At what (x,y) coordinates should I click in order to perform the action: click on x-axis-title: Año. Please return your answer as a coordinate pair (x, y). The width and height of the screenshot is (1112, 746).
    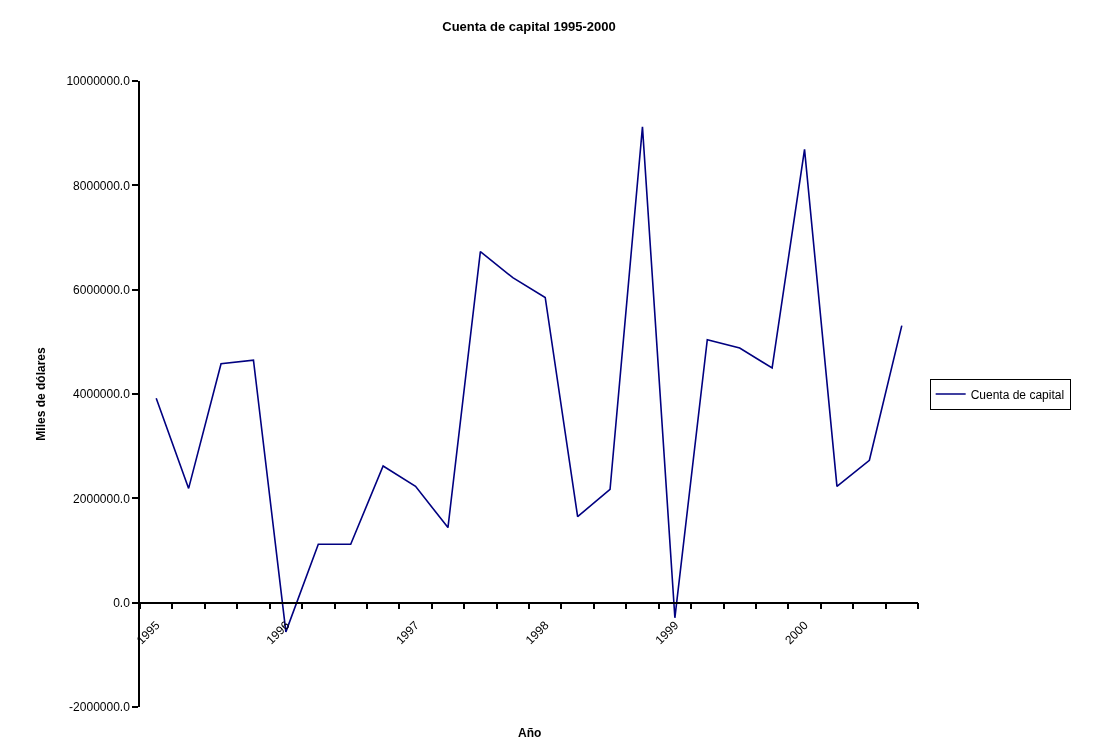
    Looking at the image, I should click on (530, 733).